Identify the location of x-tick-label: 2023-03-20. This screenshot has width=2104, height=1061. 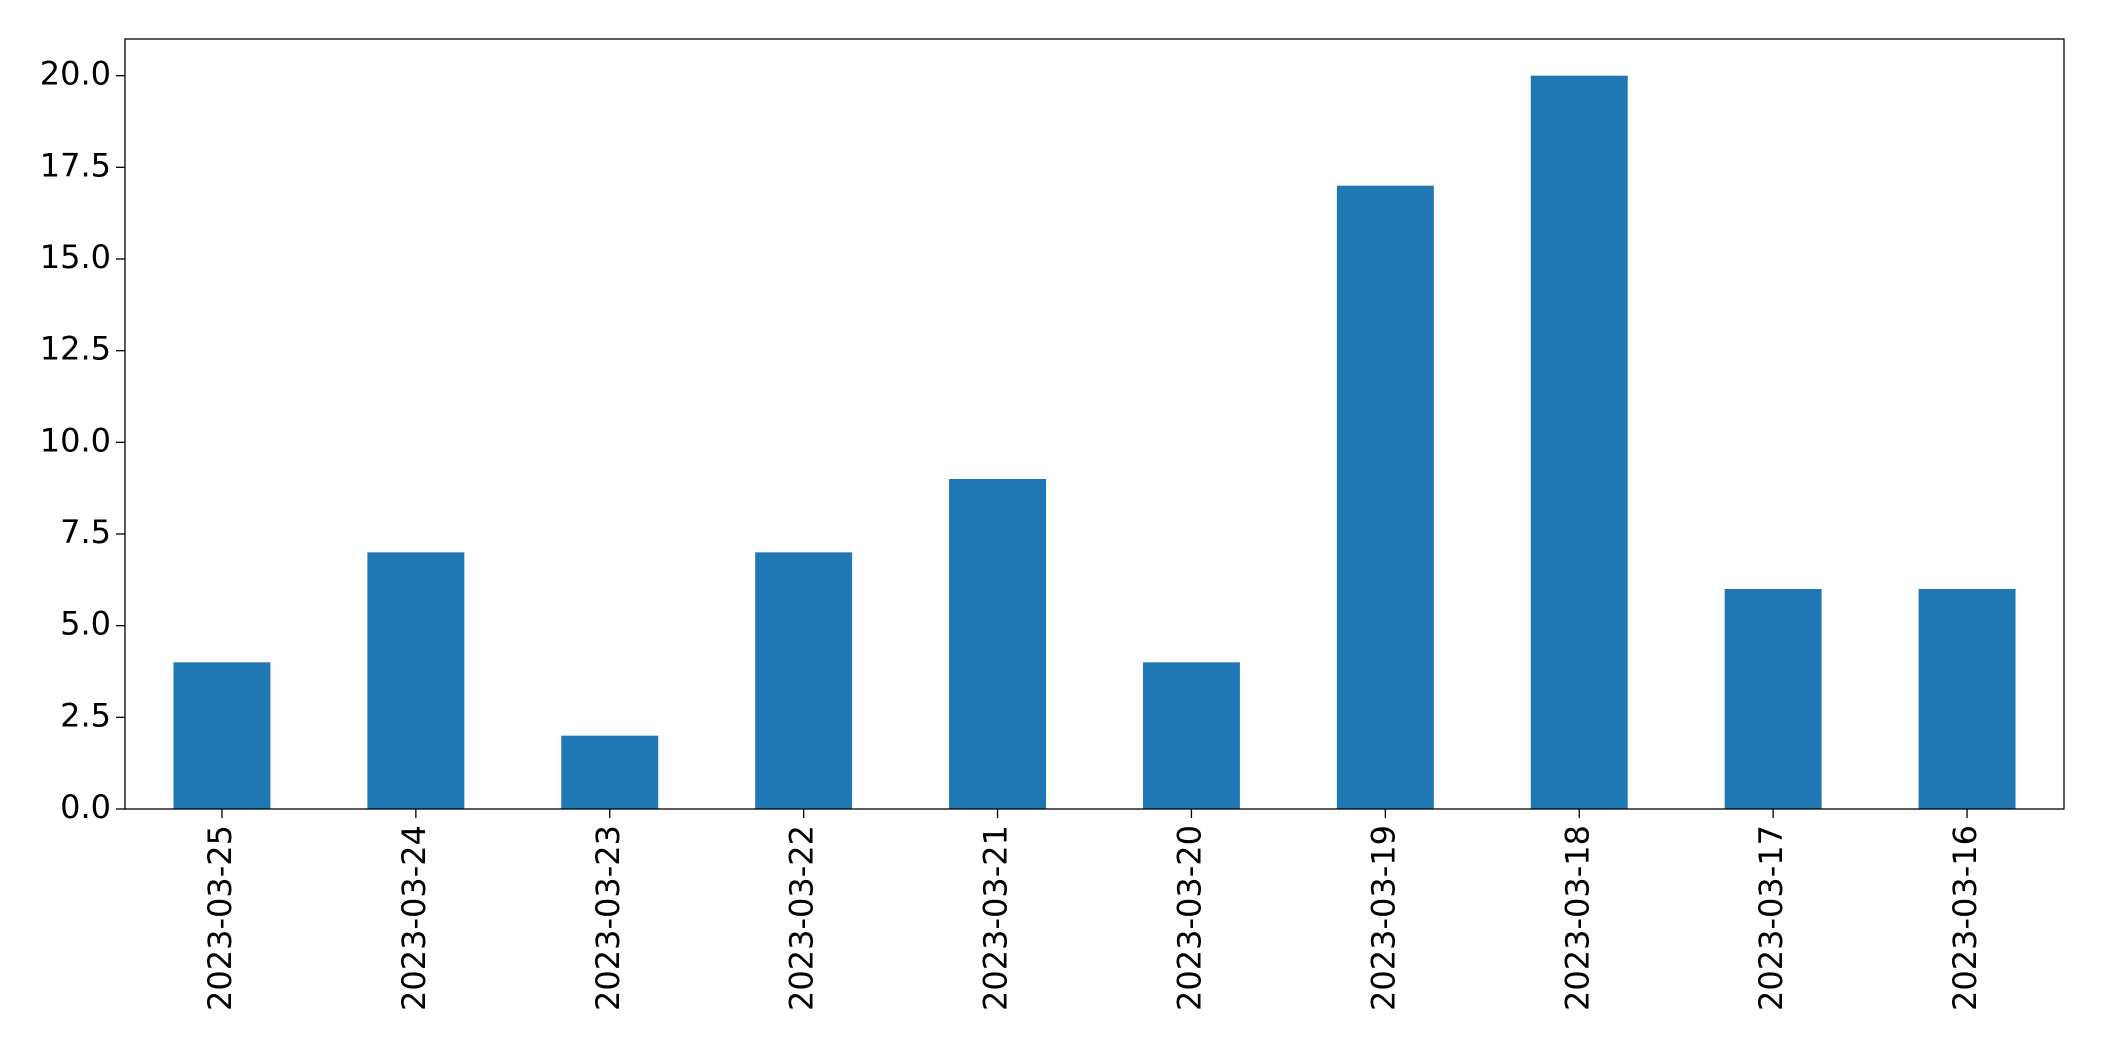
(1189, 918).